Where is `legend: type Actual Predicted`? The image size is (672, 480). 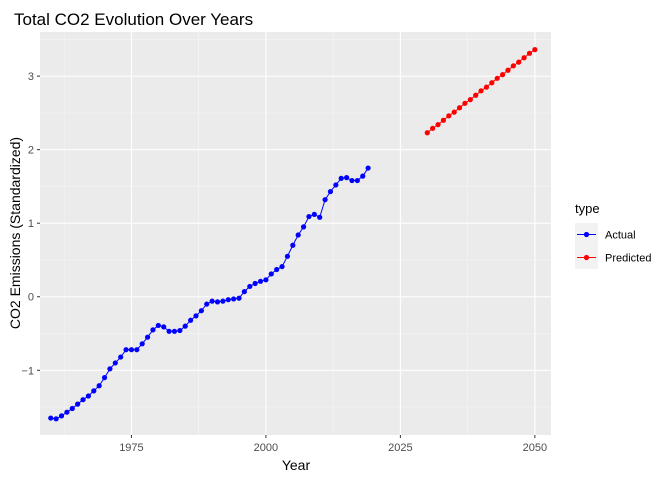
legend: type Actual Predicted is located at coordinates (613, 235).